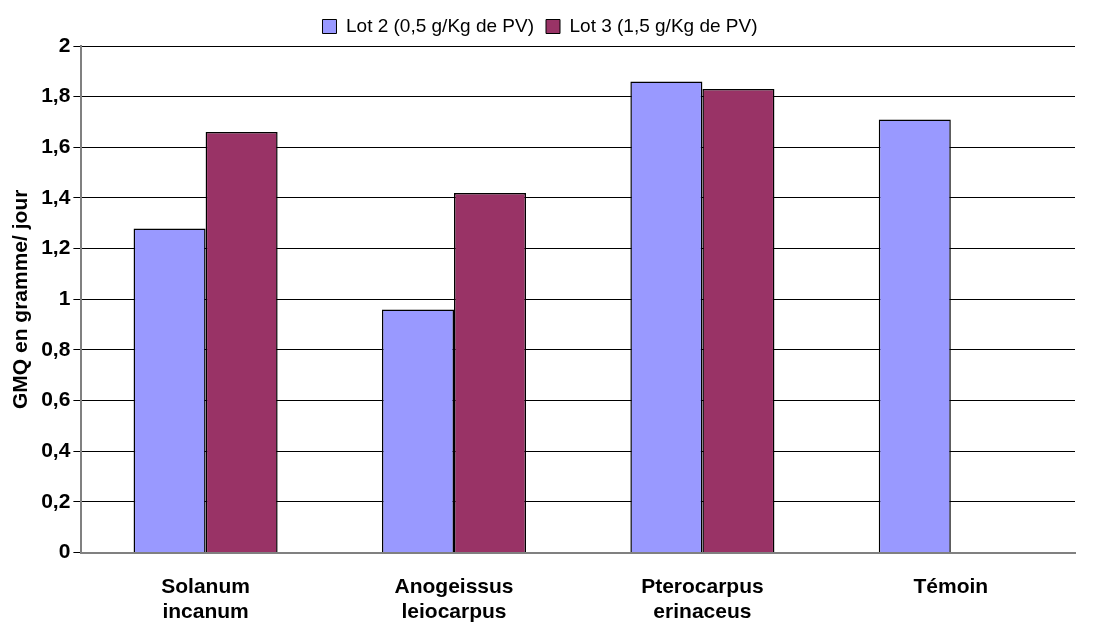 The width and height of the screenshot is (1105, 639). I want to click on y-tick-label: 0,8, so click(56, 348).